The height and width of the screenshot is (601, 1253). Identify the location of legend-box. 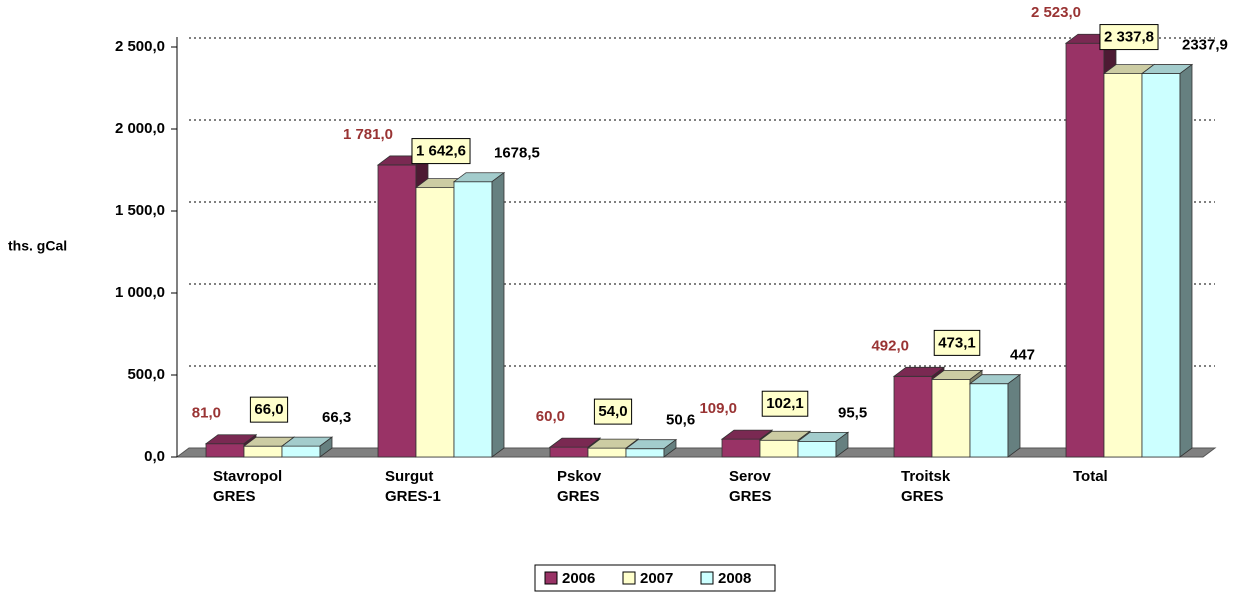
(655, 578).